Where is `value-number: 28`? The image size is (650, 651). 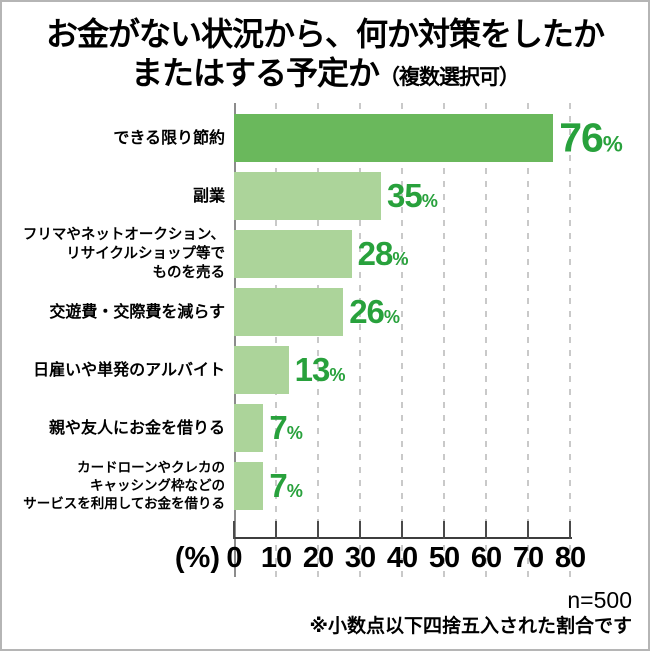
value-number: 28 is located at coordinates (375, 254).